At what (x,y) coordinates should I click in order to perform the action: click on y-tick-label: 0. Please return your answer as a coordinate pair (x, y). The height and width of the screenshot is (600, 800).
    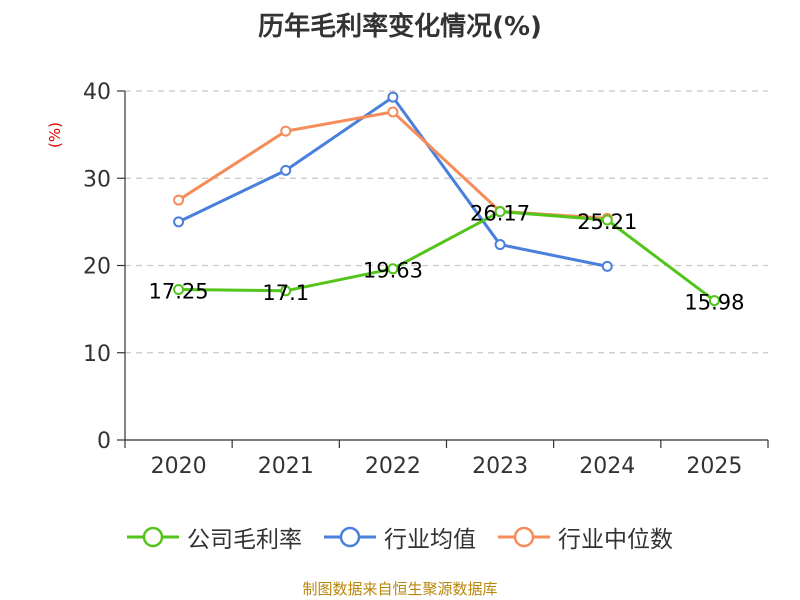
    Looking at the image, I should click on (104, 441).